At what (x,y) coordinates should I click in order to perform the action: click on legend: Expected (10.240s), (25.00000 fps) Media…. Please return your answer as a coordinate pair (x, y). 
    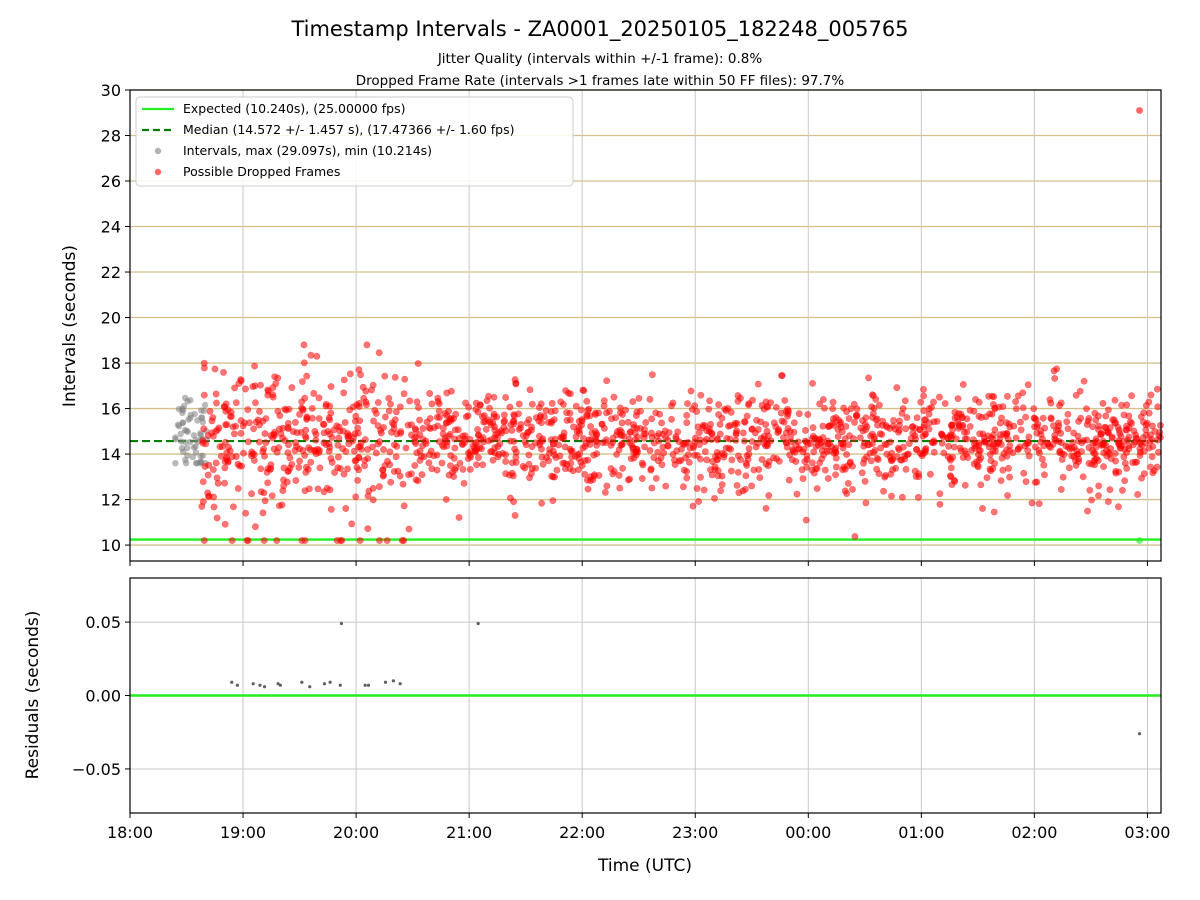
    Looking at the image, I should click on (354, 141).